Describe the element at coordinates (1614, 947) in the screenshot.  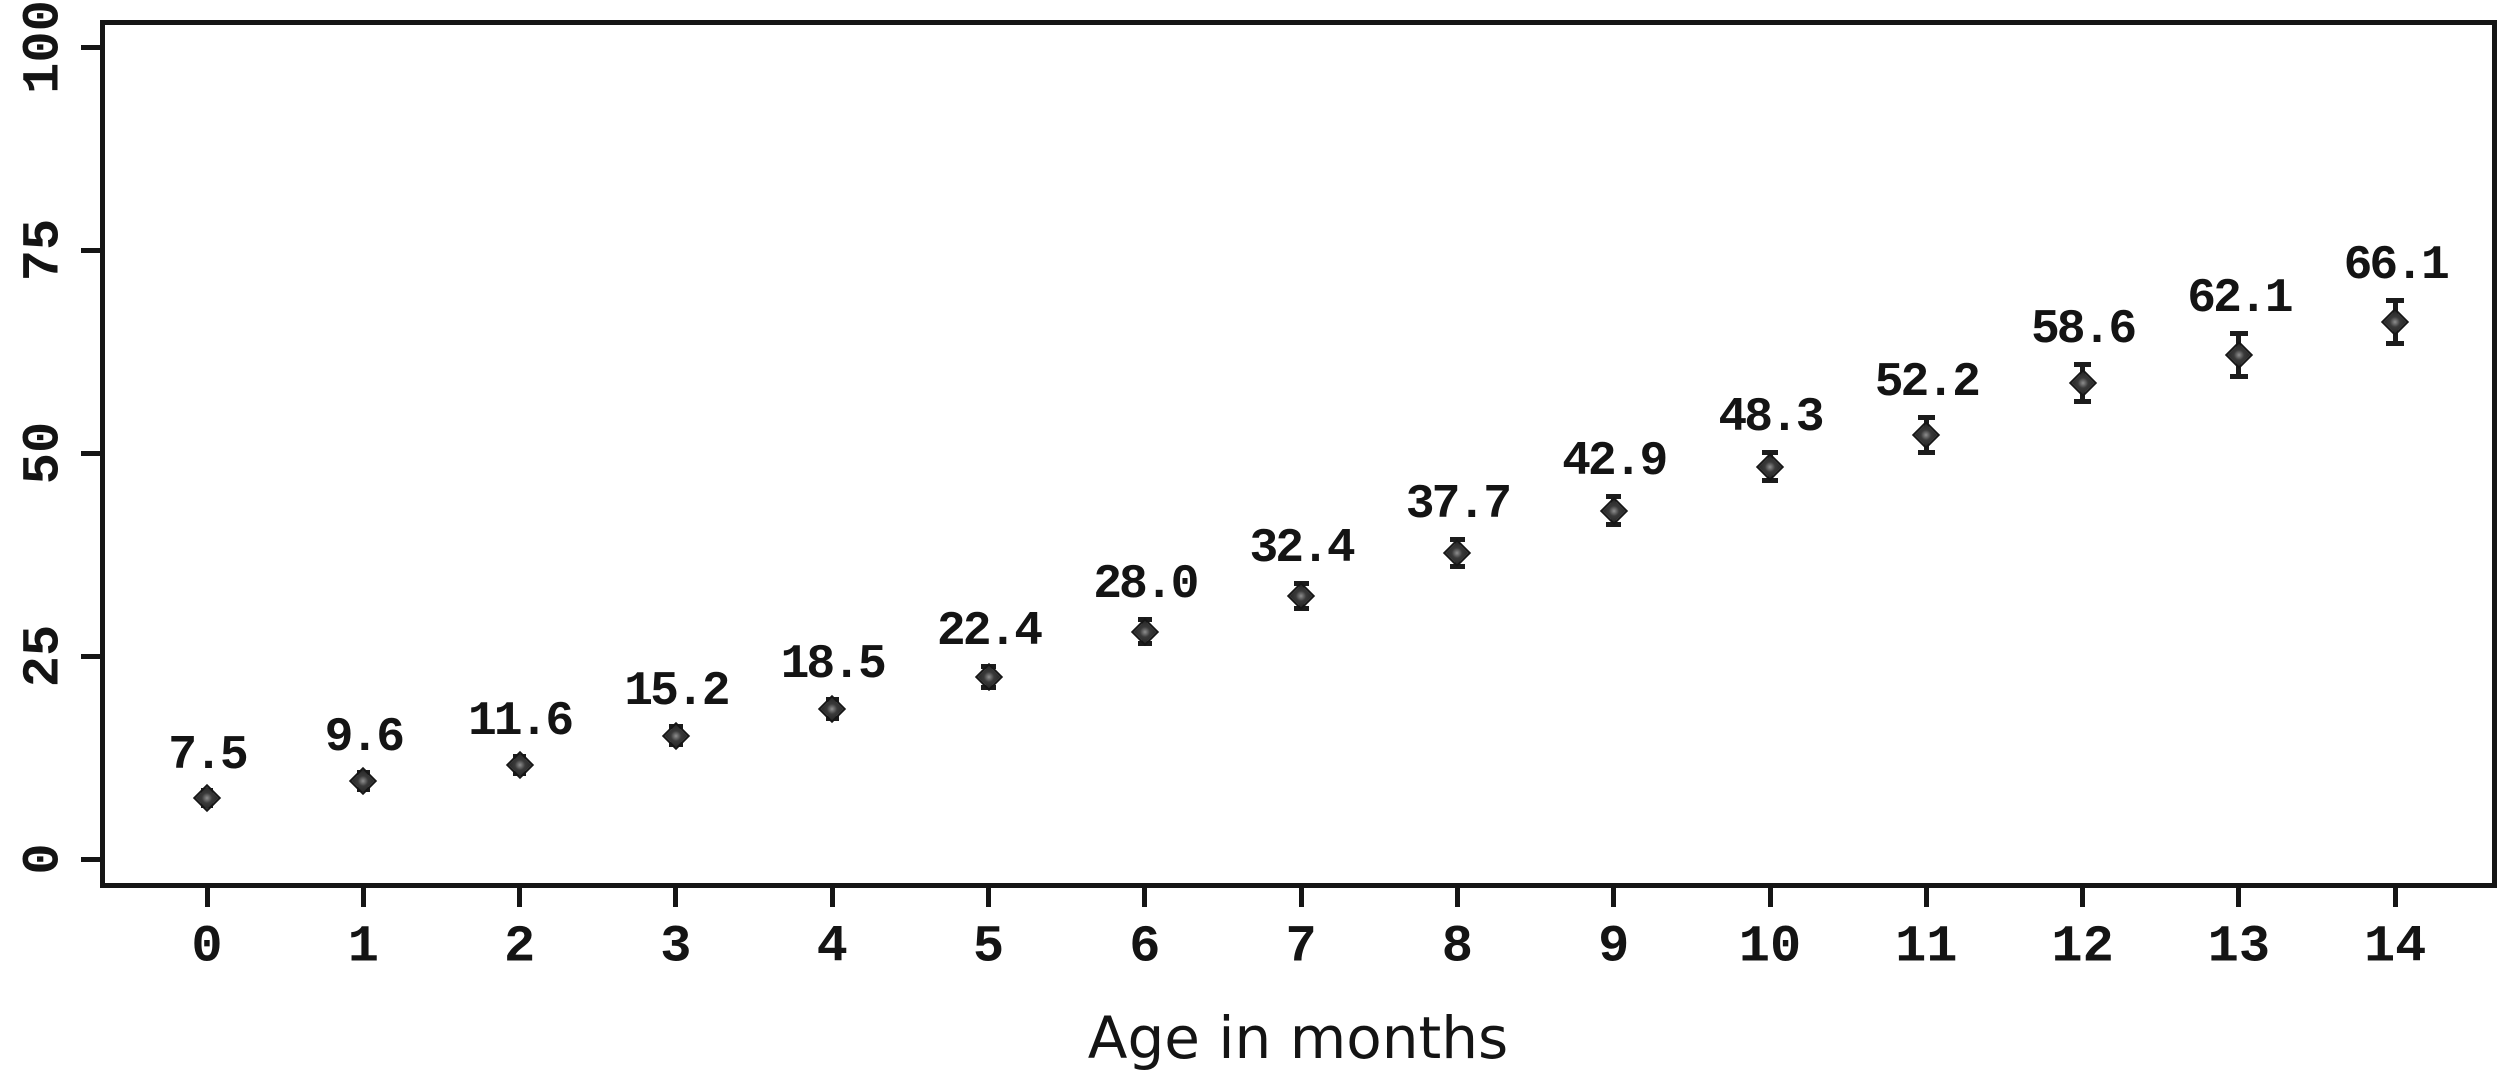
I see `x-tick-label: 9` at that location.